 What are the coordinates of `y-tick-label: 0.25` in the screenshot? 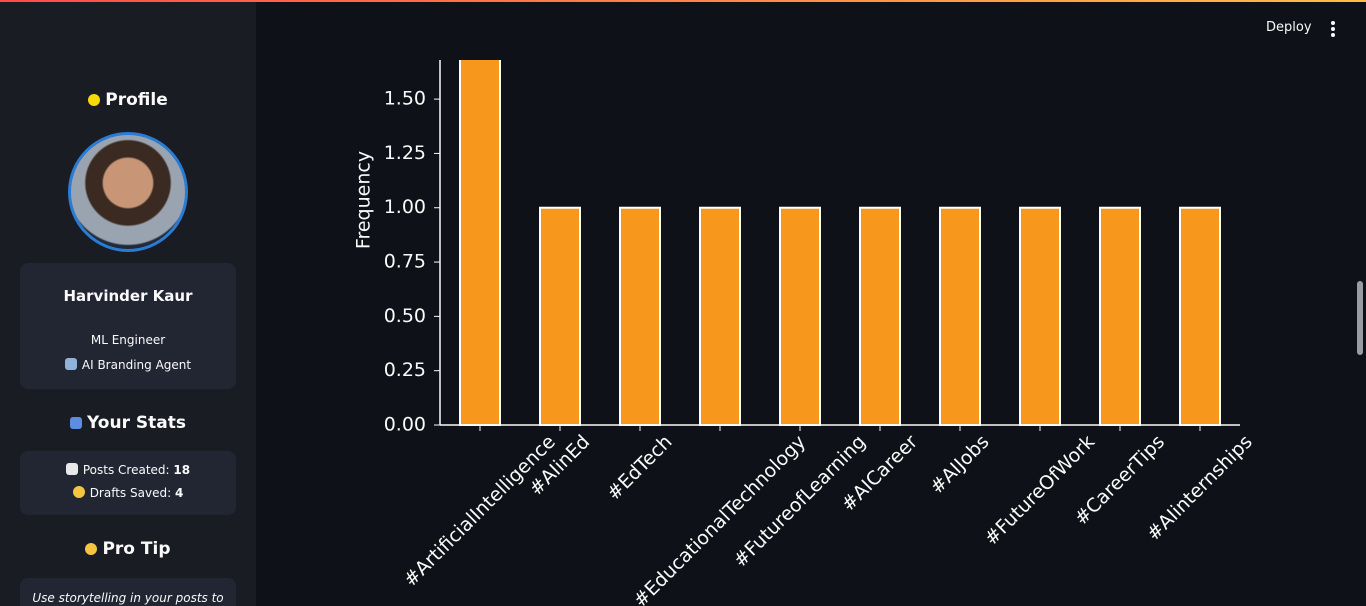 It's located at (405, 370).